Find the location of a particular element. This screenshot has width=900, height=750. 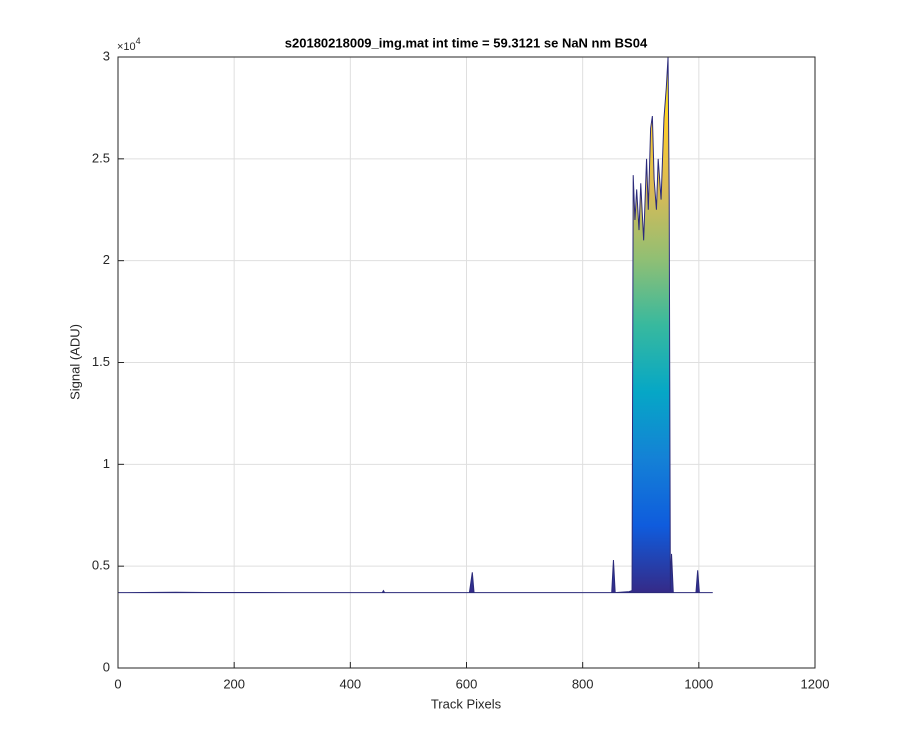

x-tick-label: 1000 is located at coordinates (698, 683).